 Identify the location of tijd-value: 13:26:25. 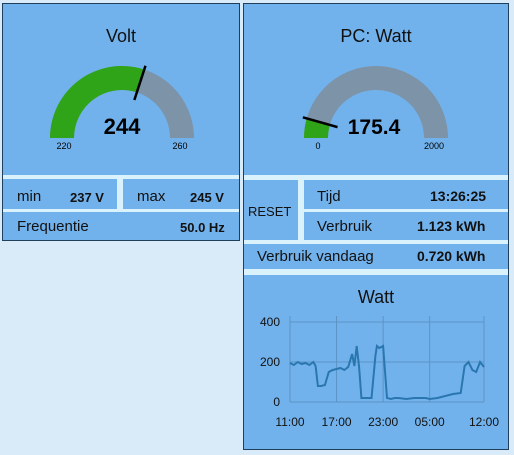
(458, 196).